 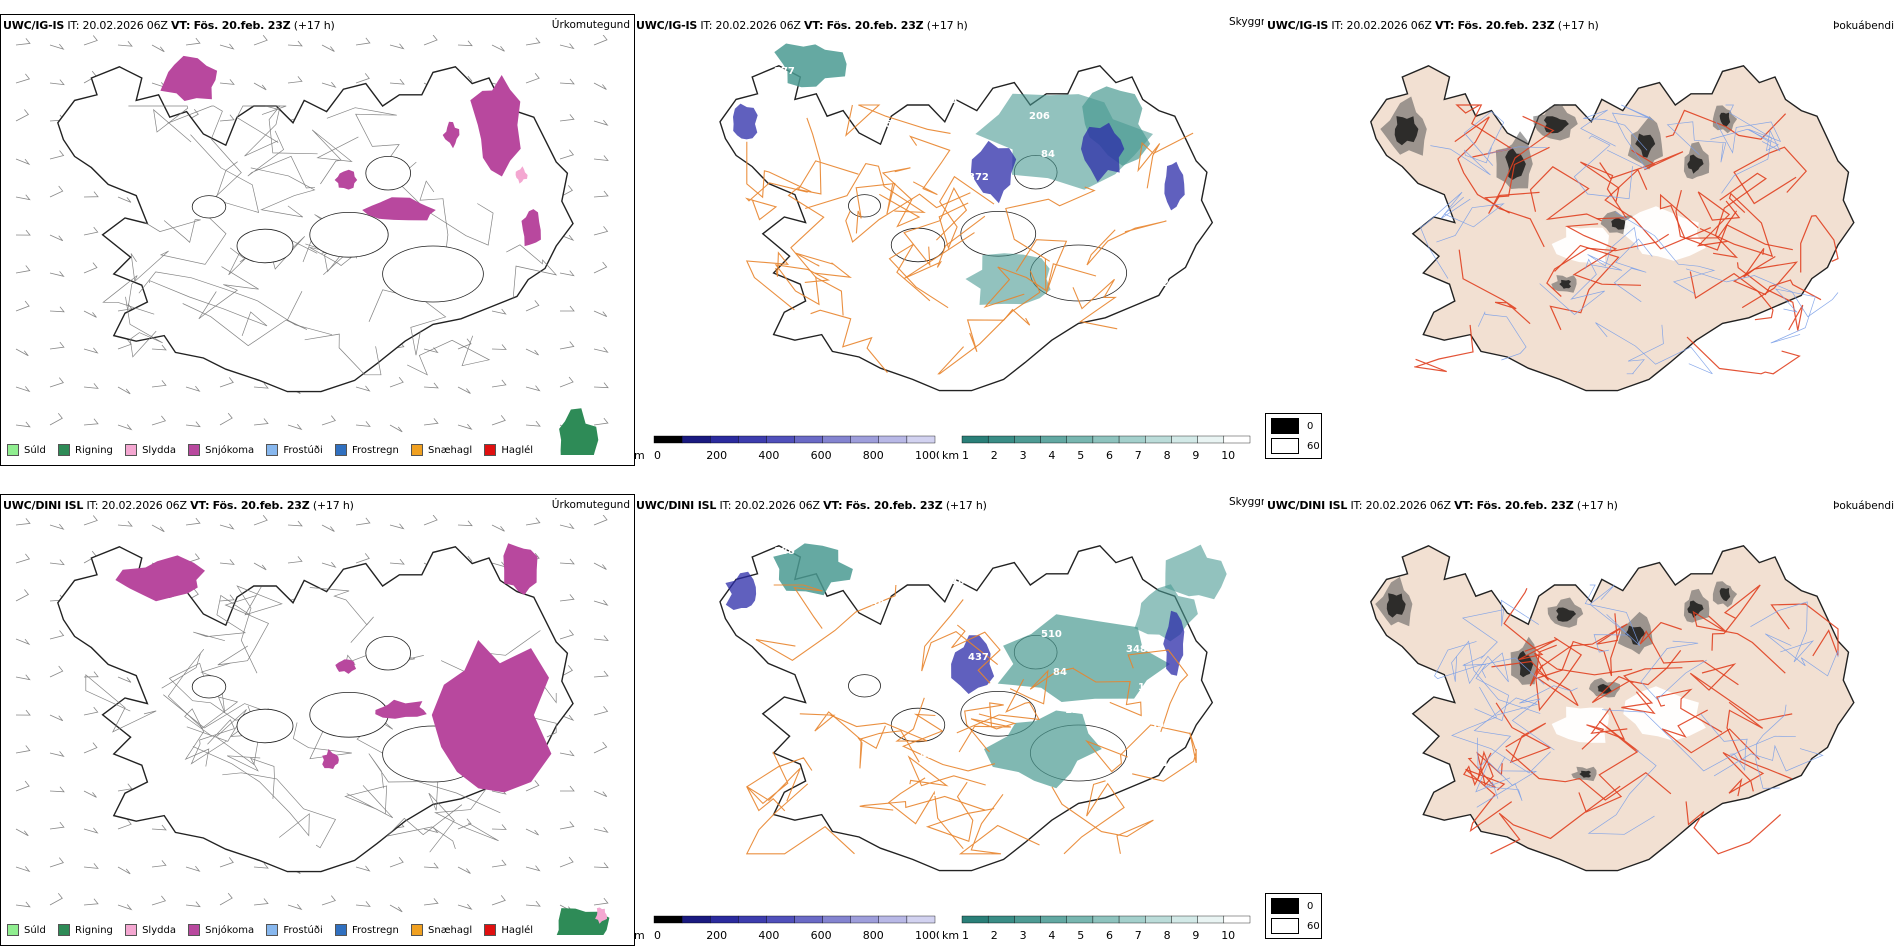 I want to click on parameter-title: Þokuábendi, so click(x=1863, y=506).